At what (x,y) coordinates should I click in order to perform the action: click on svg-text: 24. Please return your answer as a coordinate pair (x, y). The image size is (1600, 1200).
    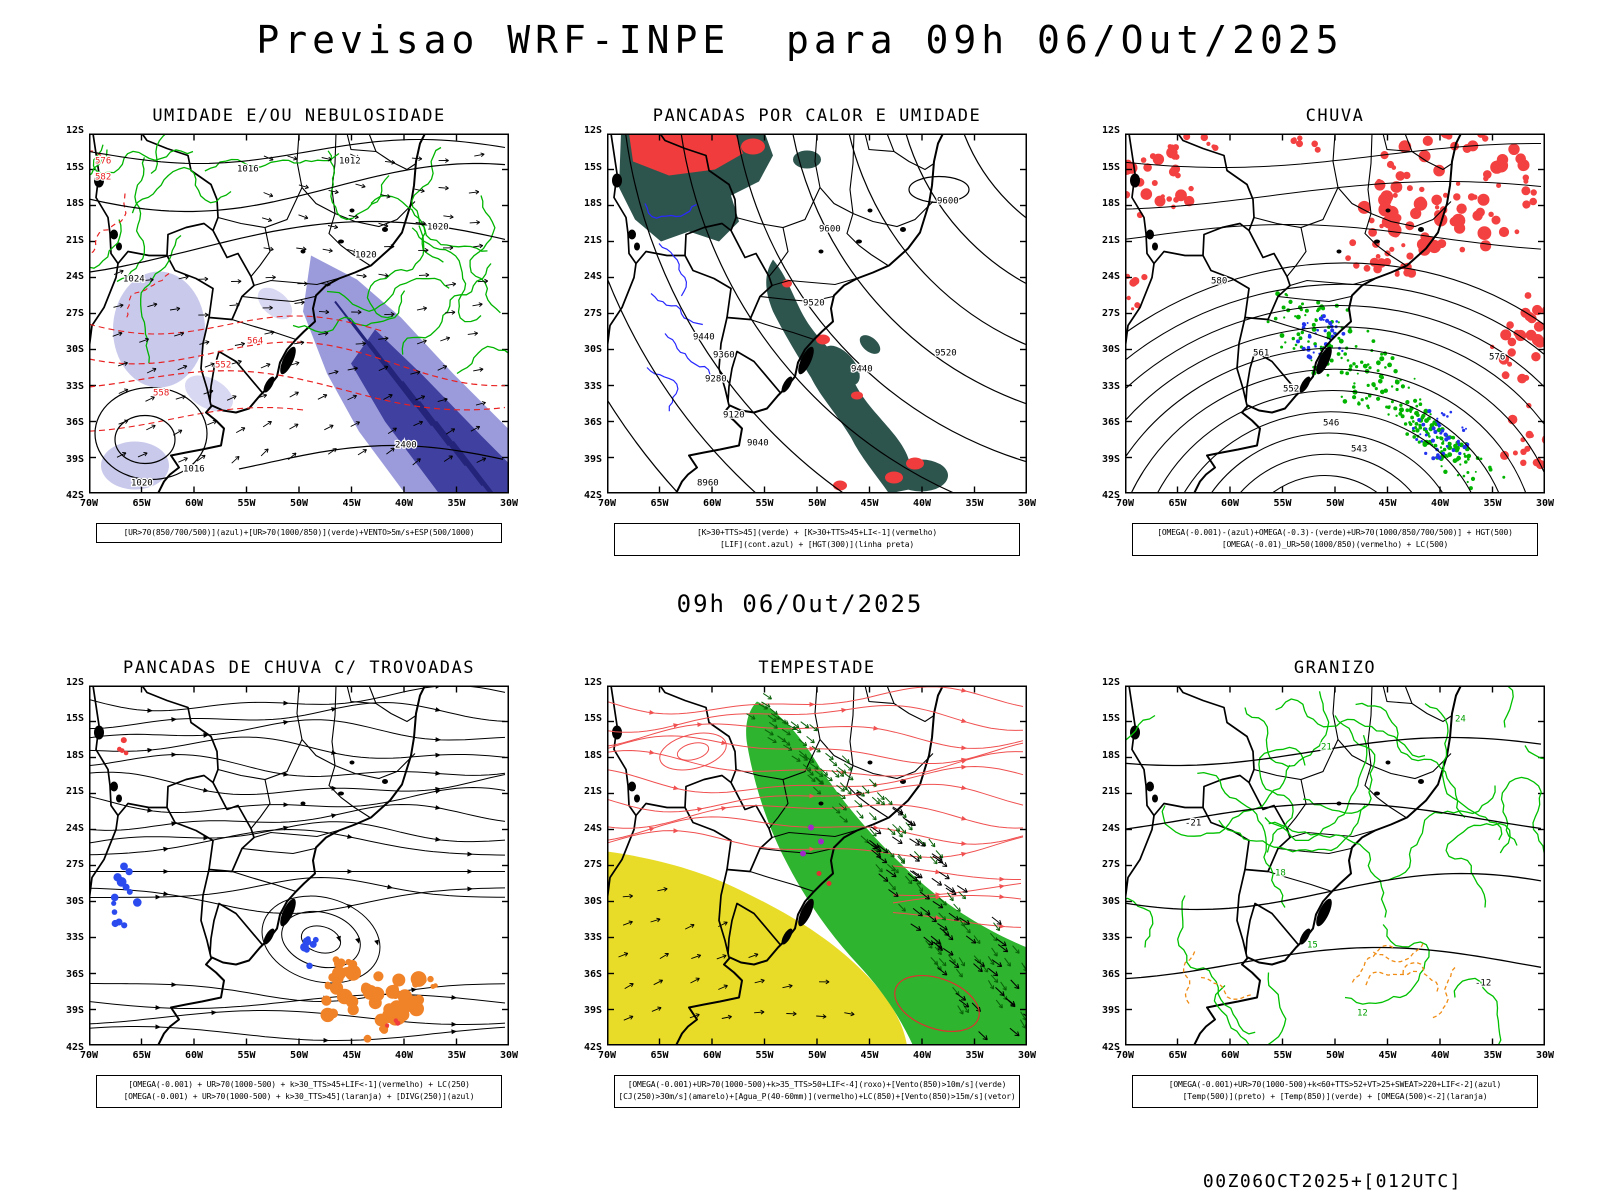
    Looking at the image, I should click on (1460, 719).